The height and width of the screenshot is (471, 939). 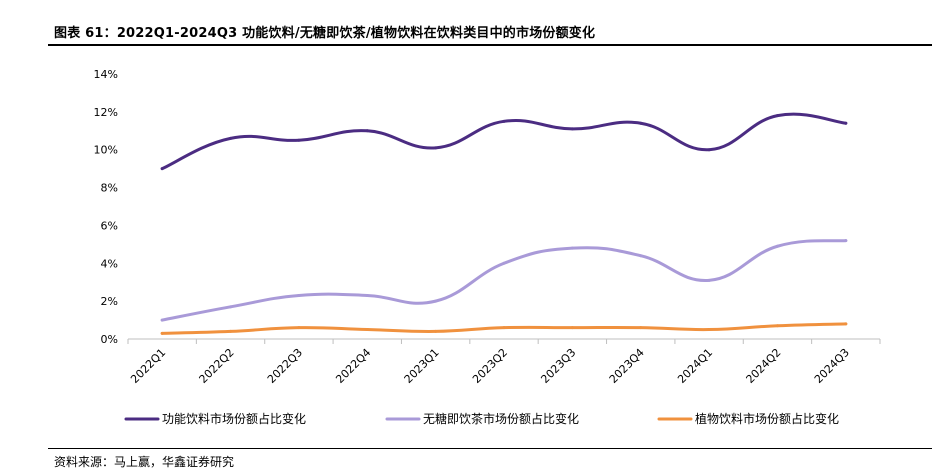 What do you see at coordinates (490, 366) in the screenshot?
I see `x-axis-tick-label: 2023Q2` at bounding box center [490, 366].